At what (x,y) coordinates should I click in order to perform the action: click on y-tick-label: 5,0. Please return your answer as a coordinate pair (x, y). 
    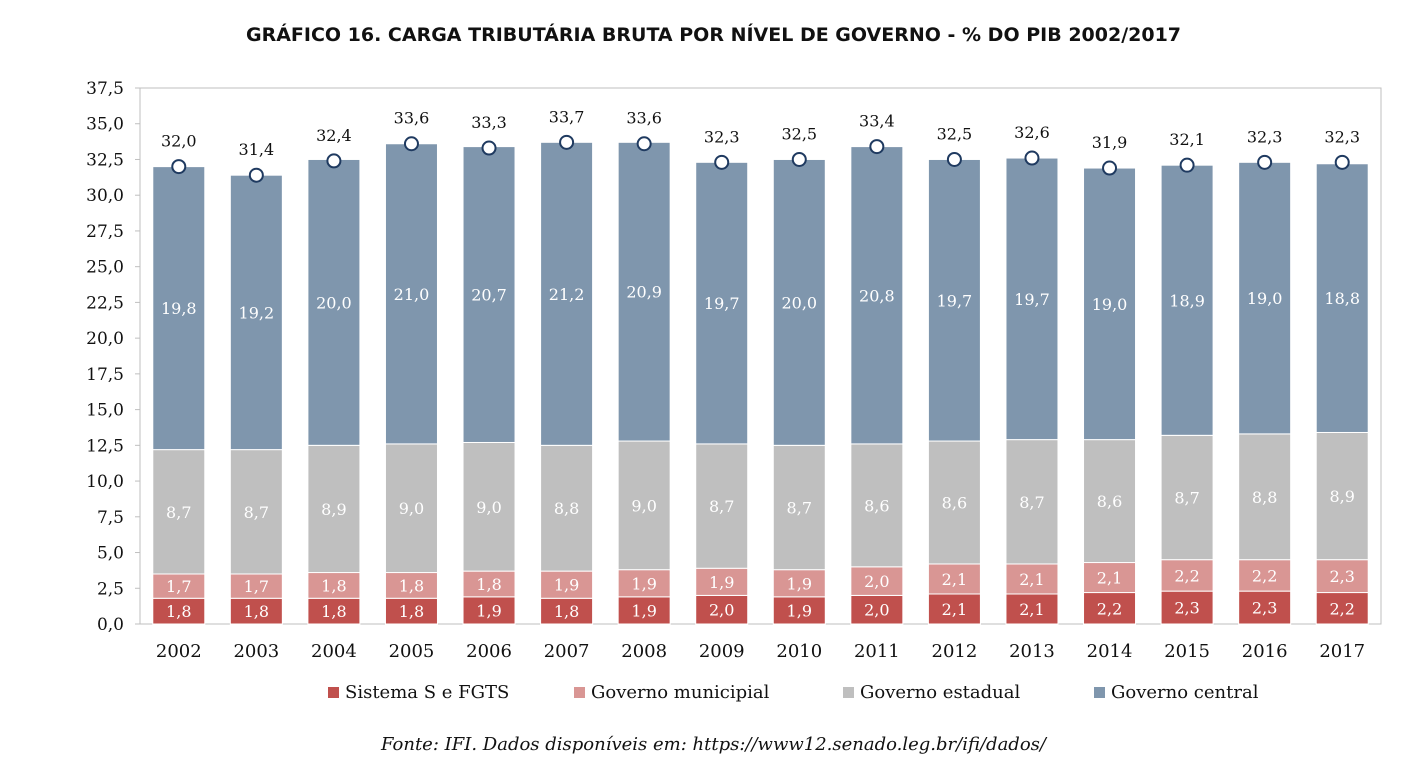
    Looking at the image, I should click on (110, 554).